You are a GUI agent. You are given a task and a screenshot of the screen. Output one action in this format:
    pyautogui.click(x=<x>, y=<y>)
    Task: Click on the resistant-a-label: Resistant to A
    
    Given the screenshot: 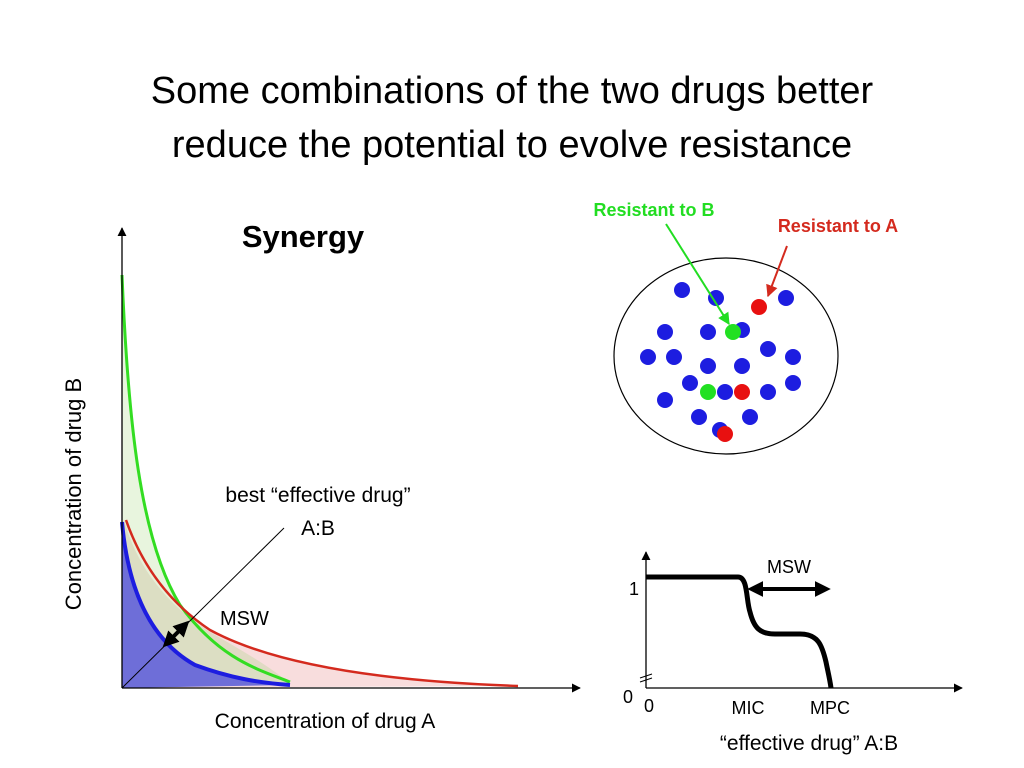 What is the action you would take?
    pyautogui.click(x=838, y=226)
    